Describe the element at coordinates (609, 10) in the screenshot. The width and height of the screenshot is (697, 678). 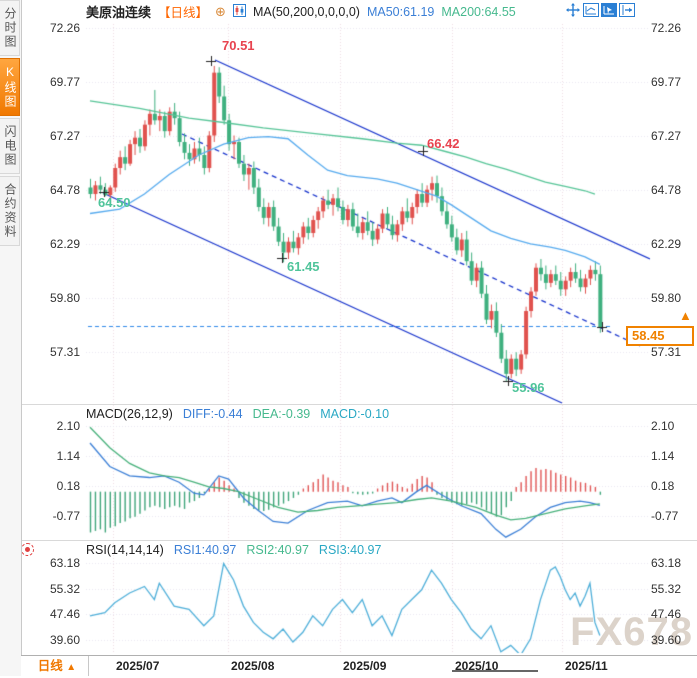
I see `pointer-chart-active-icon` at that location.